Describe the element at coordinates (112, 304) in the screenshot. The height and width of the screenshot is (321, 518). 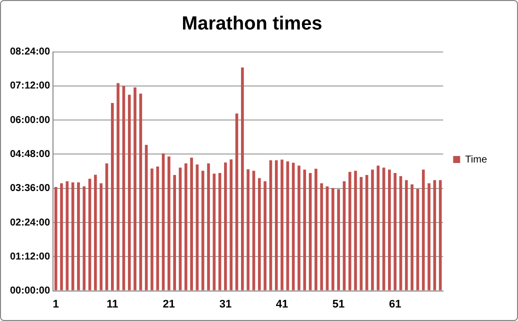
I see `x-tick-label: 11` at that location.